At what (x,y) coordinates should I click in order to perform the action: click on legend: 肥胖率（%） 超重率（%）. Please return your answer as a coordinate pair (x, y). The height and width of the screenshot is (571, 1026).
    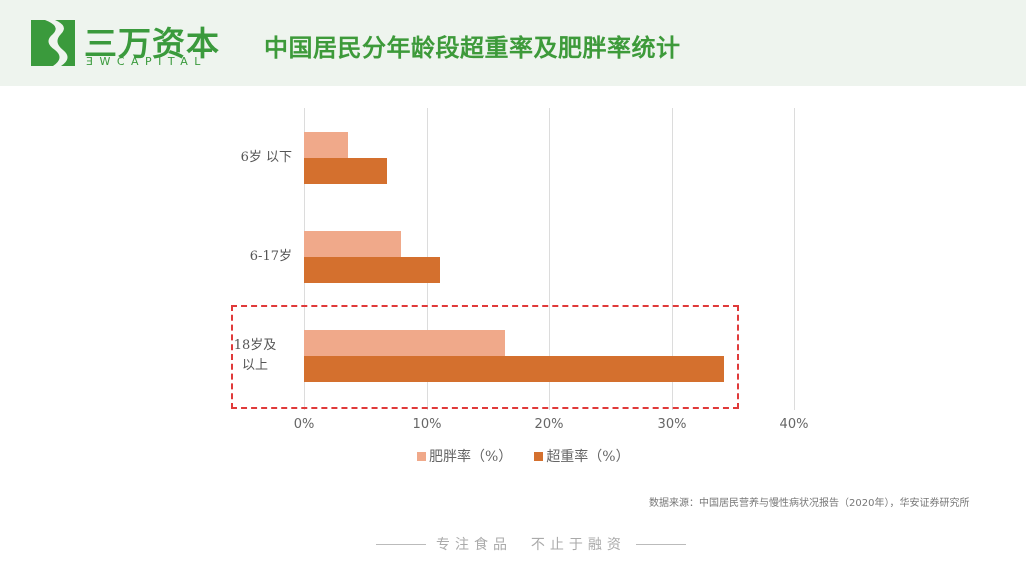
    Looking at the image, I should click on (523, 456).